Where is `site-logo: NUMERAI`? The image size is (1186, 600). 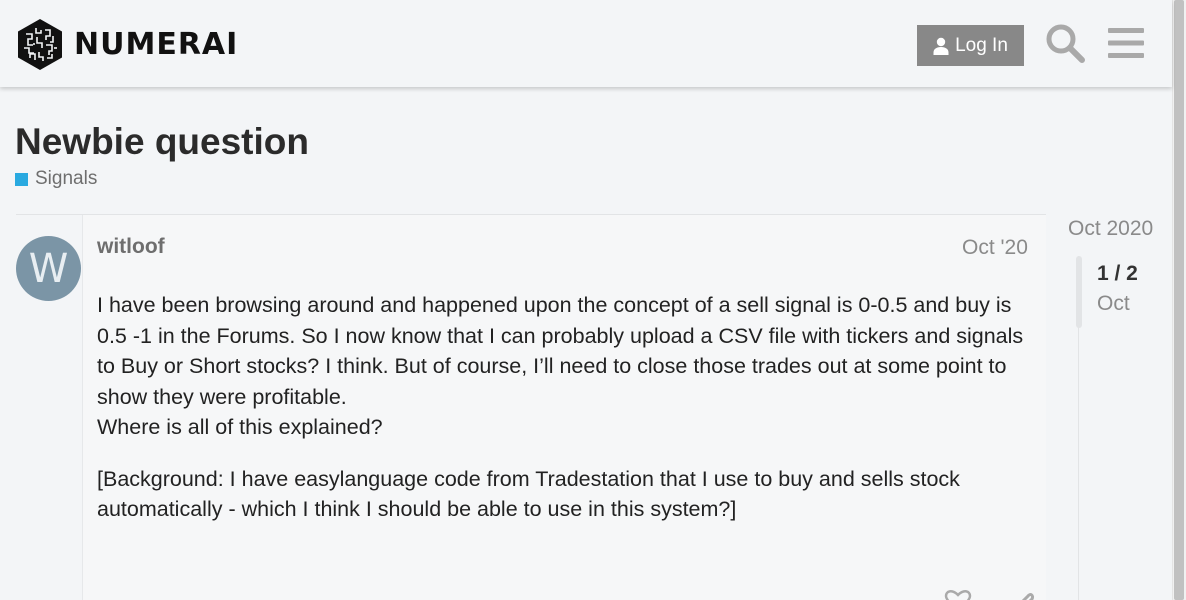 site-logo: NUMERAI is located at coordinates (127, 44).